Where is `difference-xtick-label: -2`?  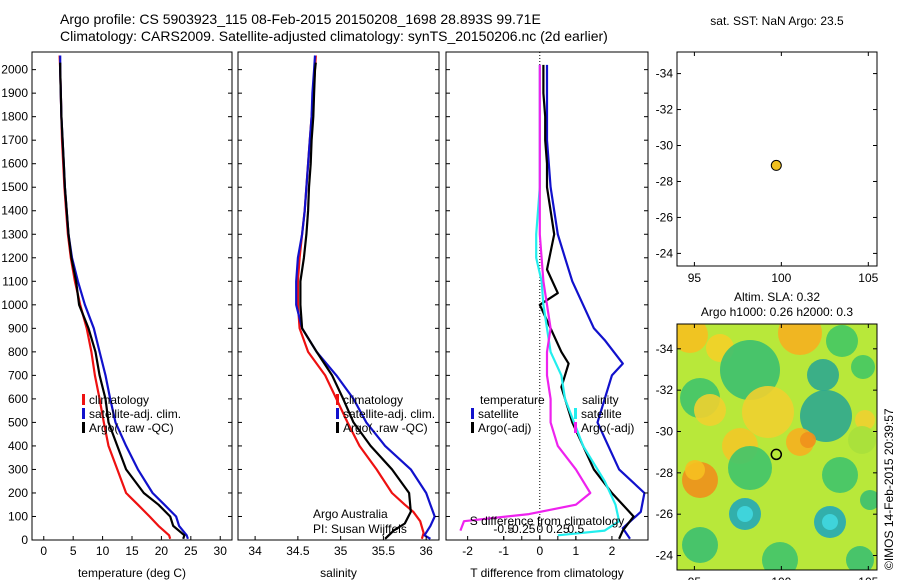
difference-xtick-label: -2 is located at coordinates (467, 551).